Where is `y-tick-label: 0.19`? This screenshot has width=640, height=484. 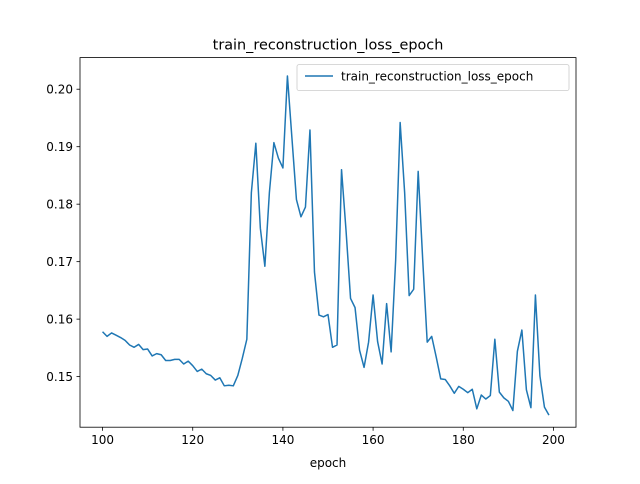
y-tick-label: 0.19 is located at coordinates (59, 147).